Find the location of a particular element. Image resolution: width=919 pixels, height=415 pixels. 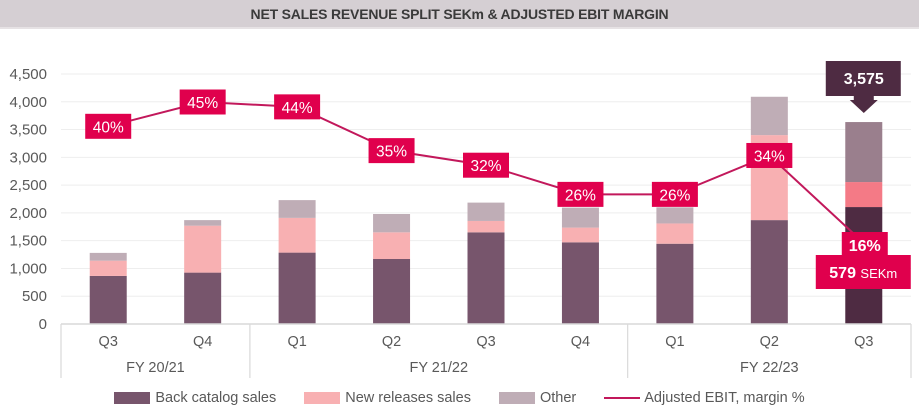

legend-label: New releases sales is located at coordinates (408, 398).